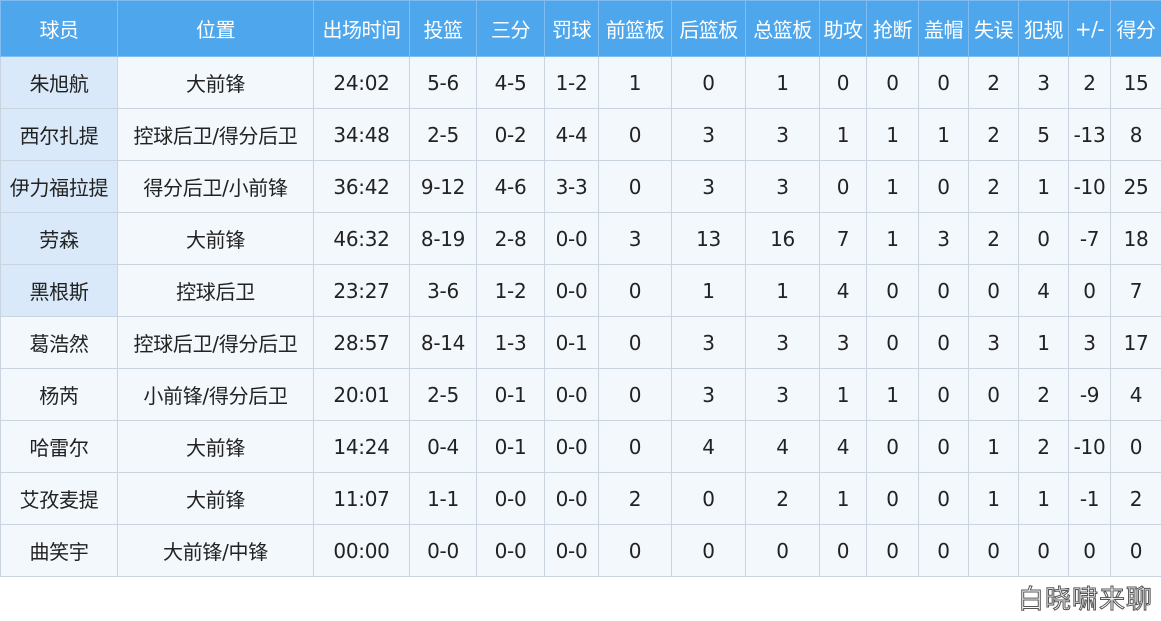 The width and height of the screenshot is (1161, 621). What do you see at coordinates (361, 82) in the screenshot?
I see `stat-cell: 24:02` at bounding box center [361, 82].